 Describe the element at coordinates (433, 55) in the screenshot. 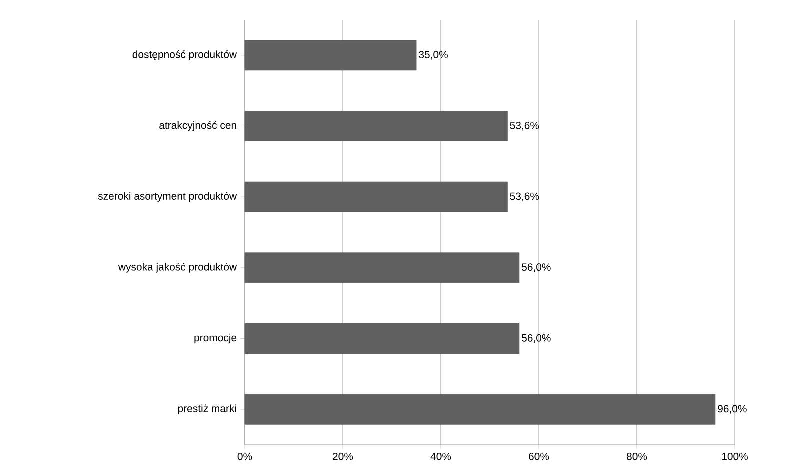

I see `data-label: 35,0%` at that location.